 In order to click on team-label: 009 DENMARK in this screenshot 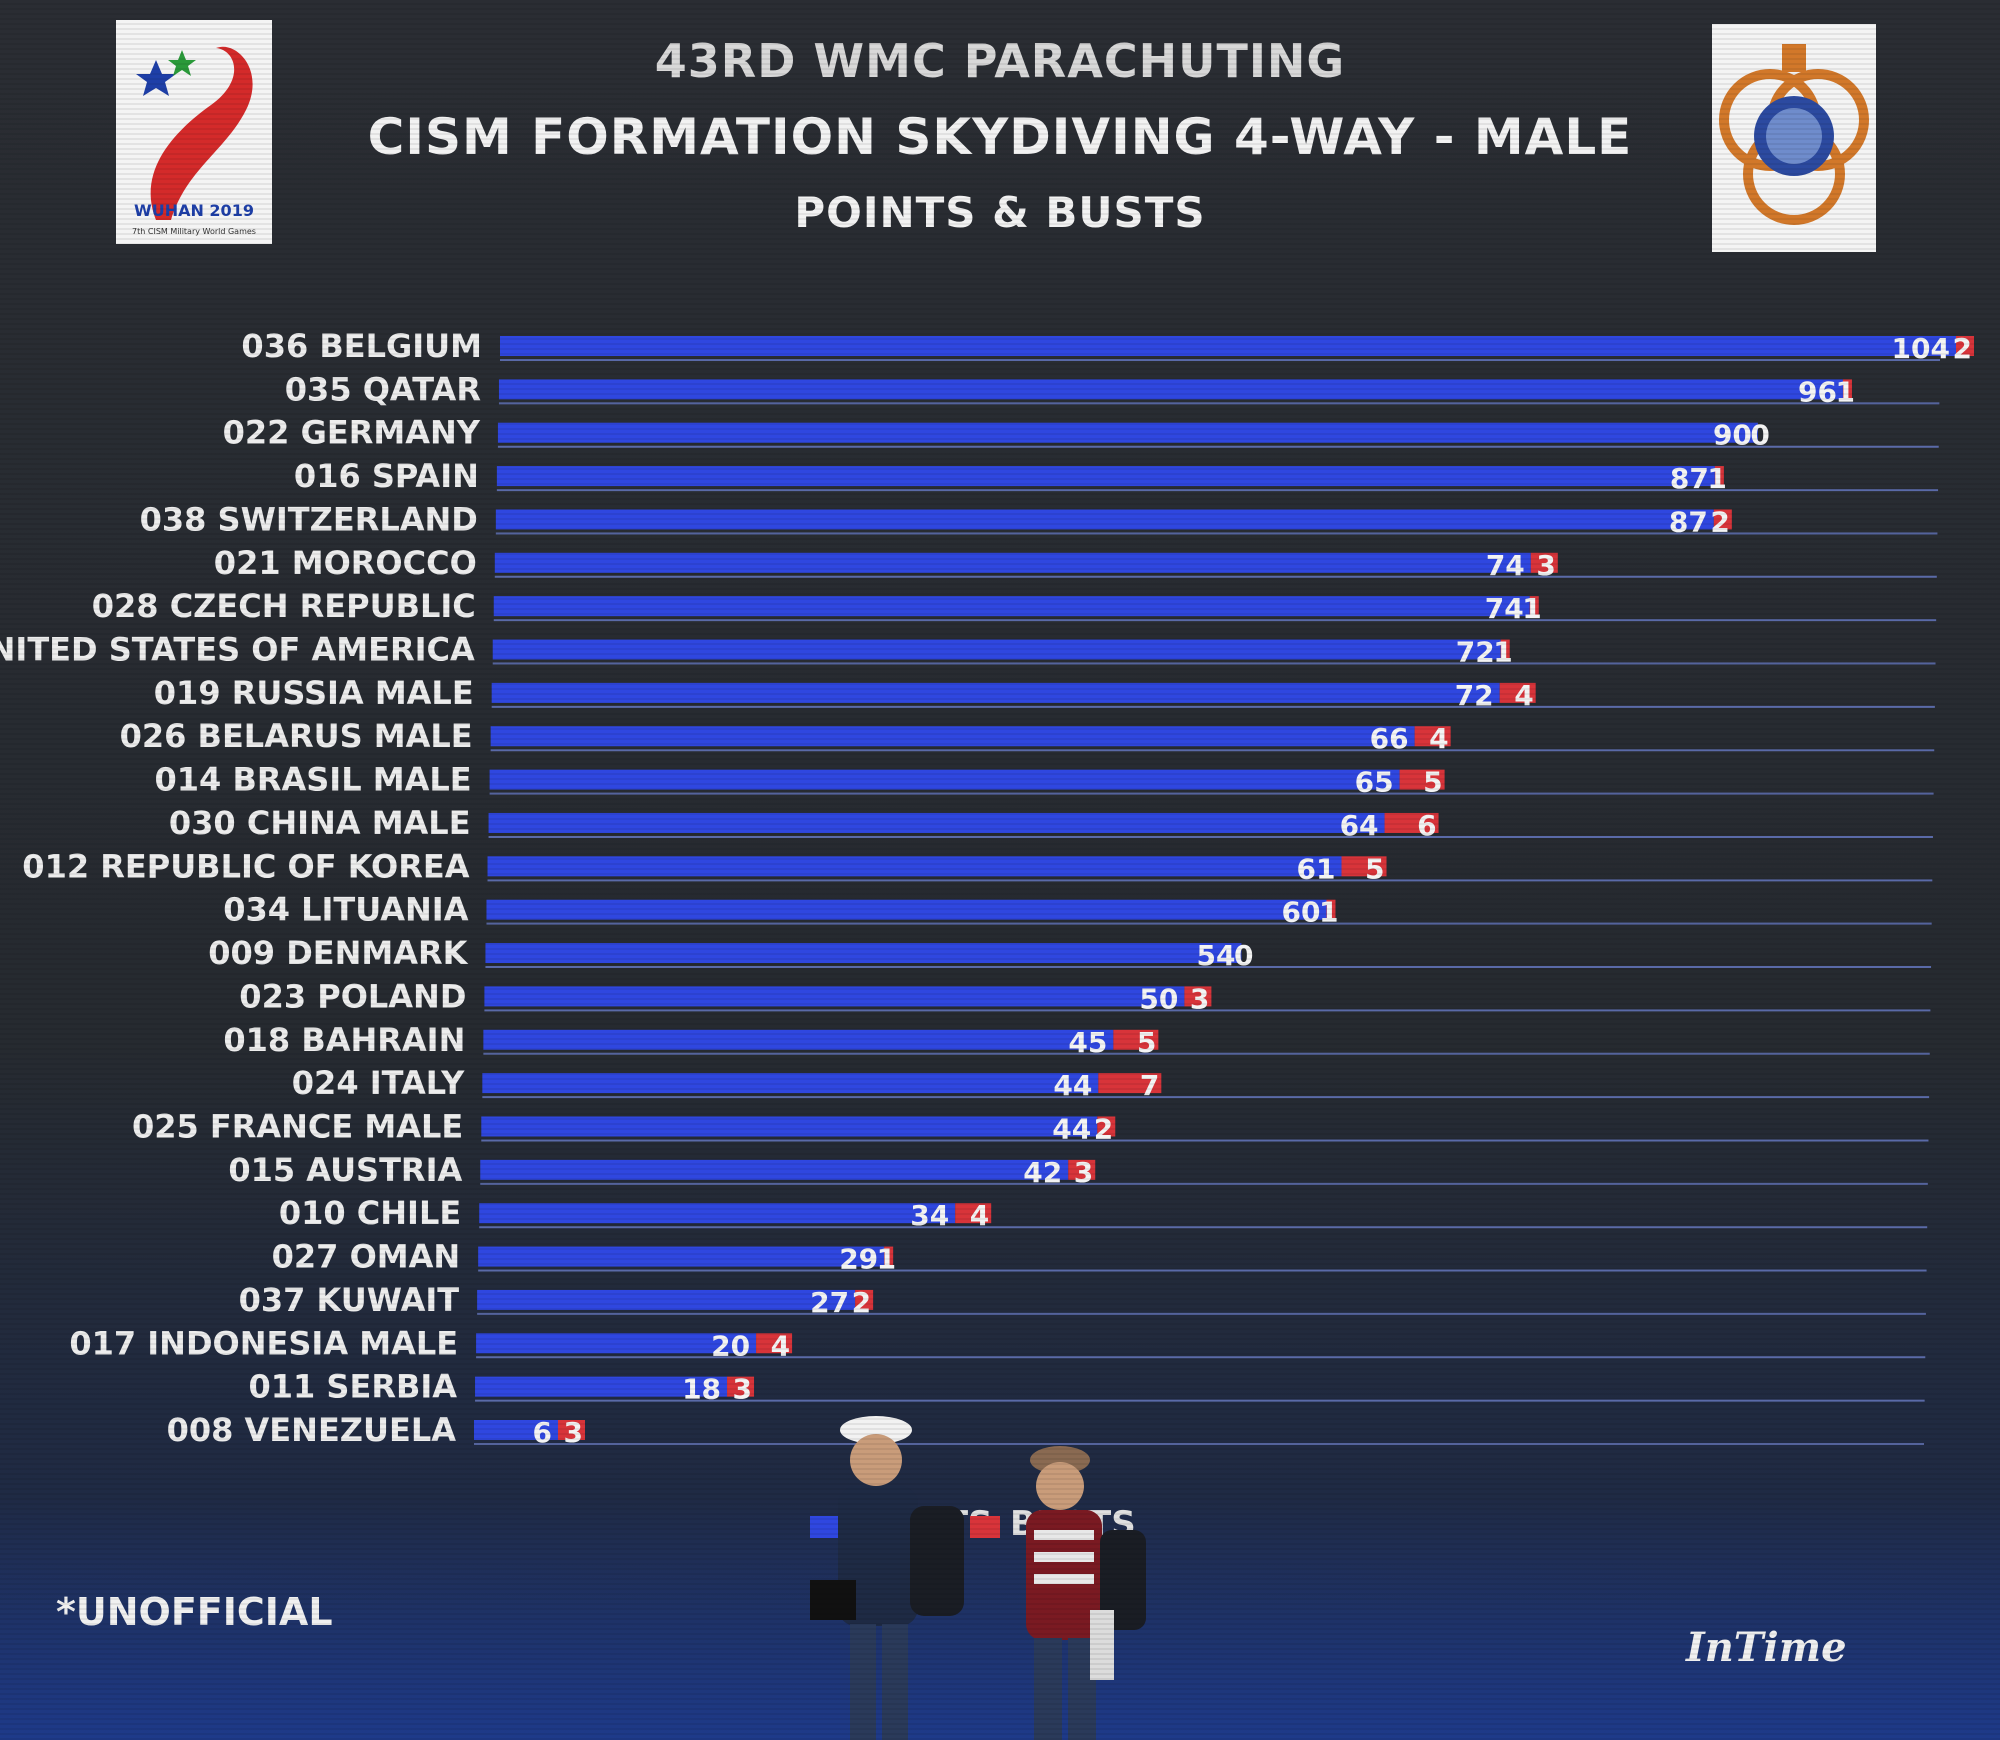, I will do `click(338, 953)`.